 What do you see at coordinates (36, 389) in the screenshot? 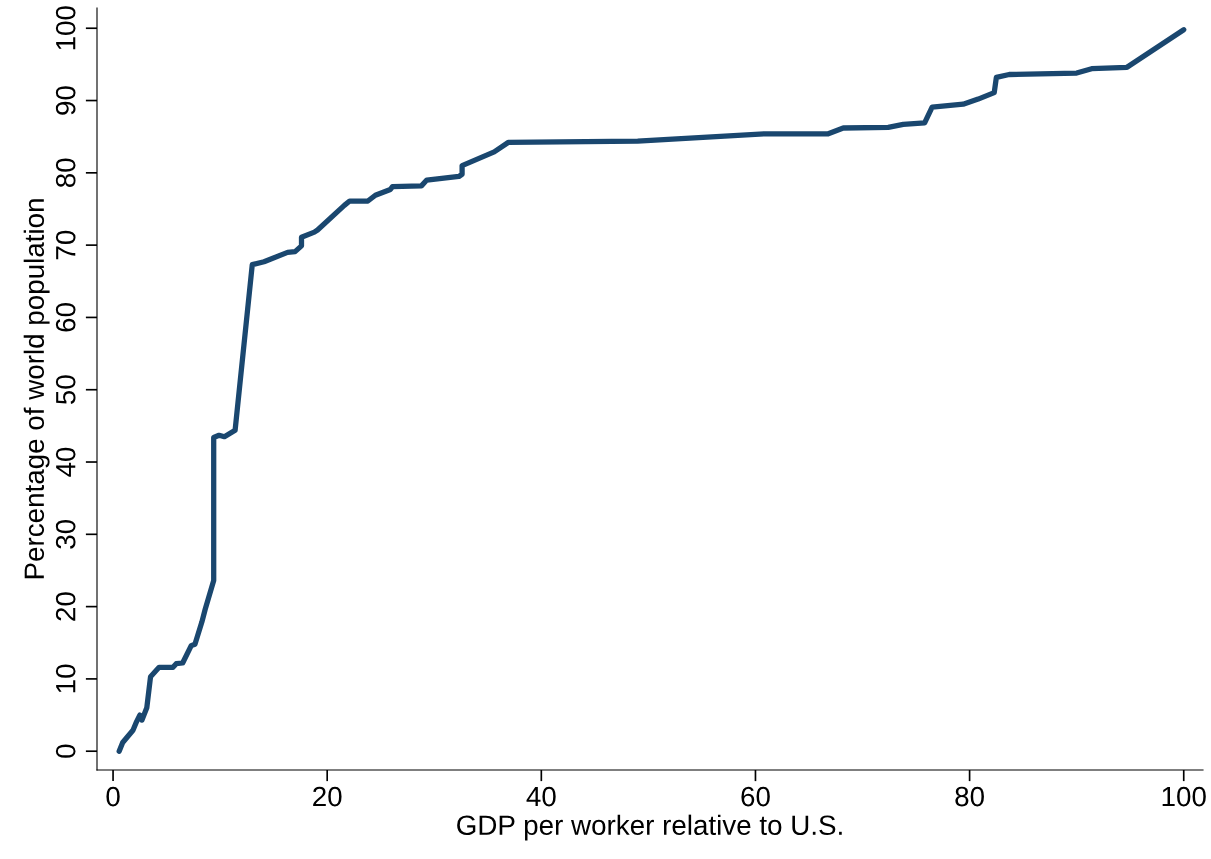
I see `y-axis-title: Percentage of world population` at bounding box center [36, 389].